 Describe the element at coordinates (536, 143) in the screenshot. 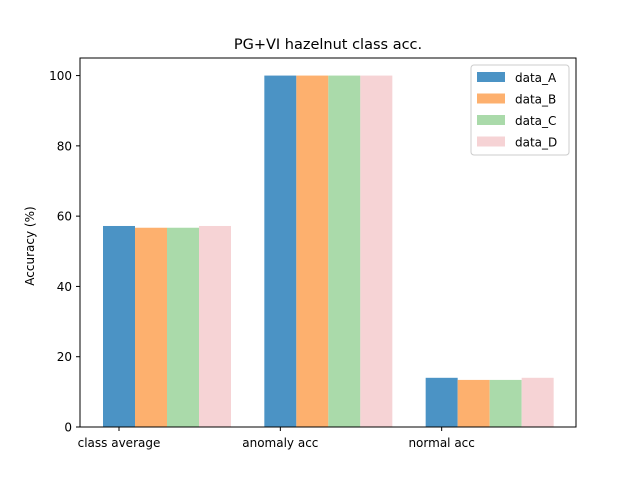

I see `legend-label-data_D: data_D` at that location.